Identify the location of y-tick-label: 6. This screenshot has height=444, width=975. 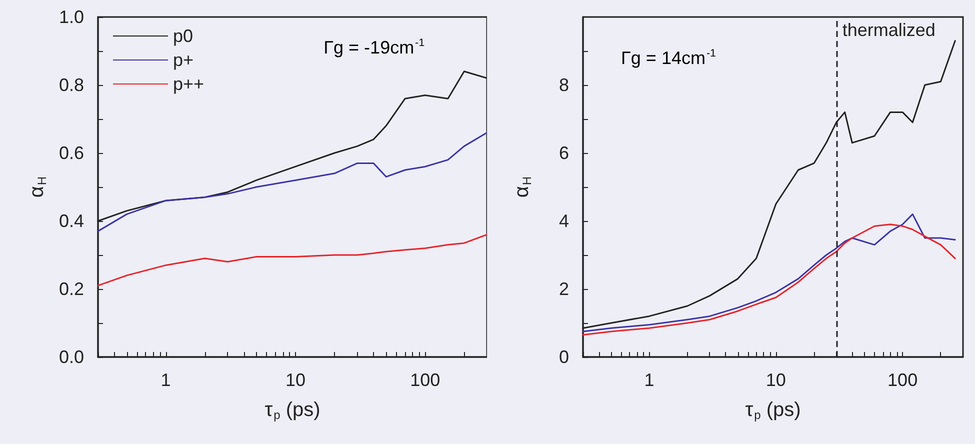
(563, 153).